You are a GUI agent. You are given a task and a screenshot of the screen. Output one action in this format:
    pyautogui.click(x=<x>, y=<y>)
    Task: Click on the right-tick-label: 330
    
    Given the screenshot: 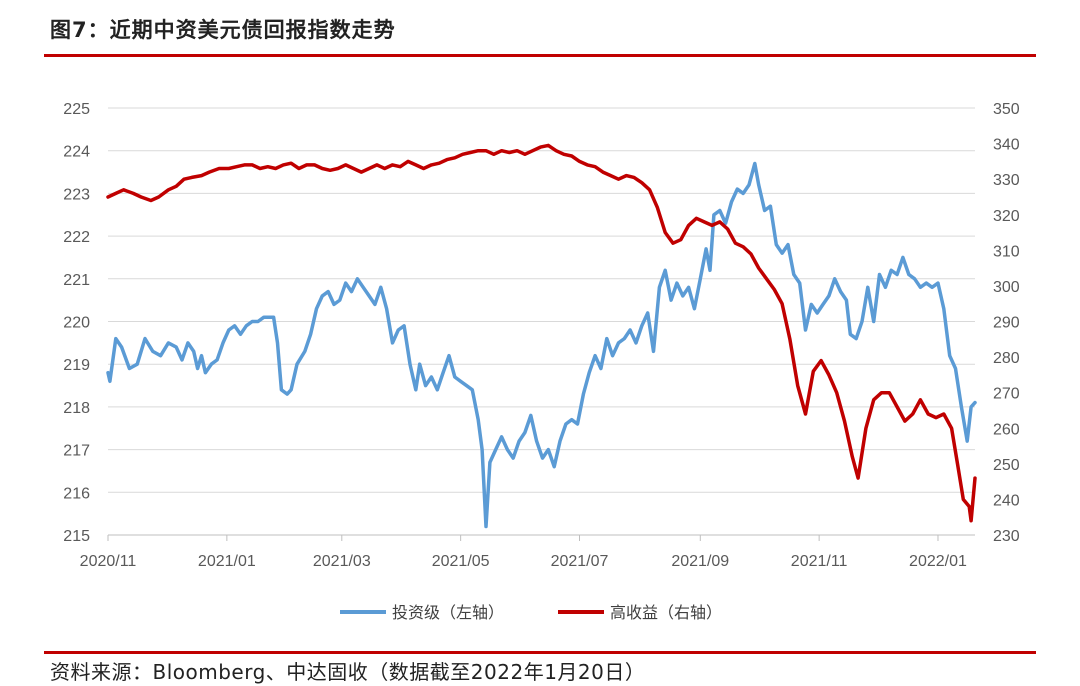 What is the action you would take?
    pyautogui.click(x=1006, y=180)
    